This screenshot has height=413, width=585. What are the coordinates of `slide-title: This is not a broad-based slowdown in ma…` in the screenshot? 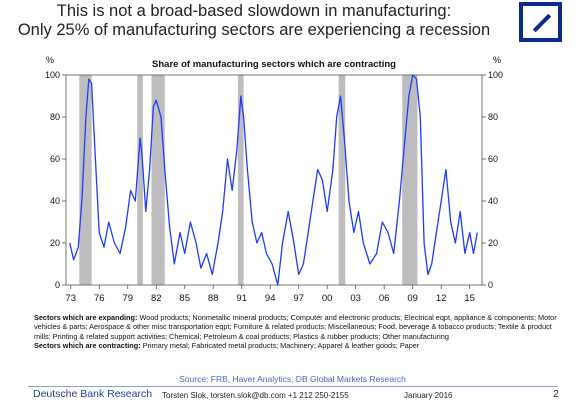 It's located at (254, 21).